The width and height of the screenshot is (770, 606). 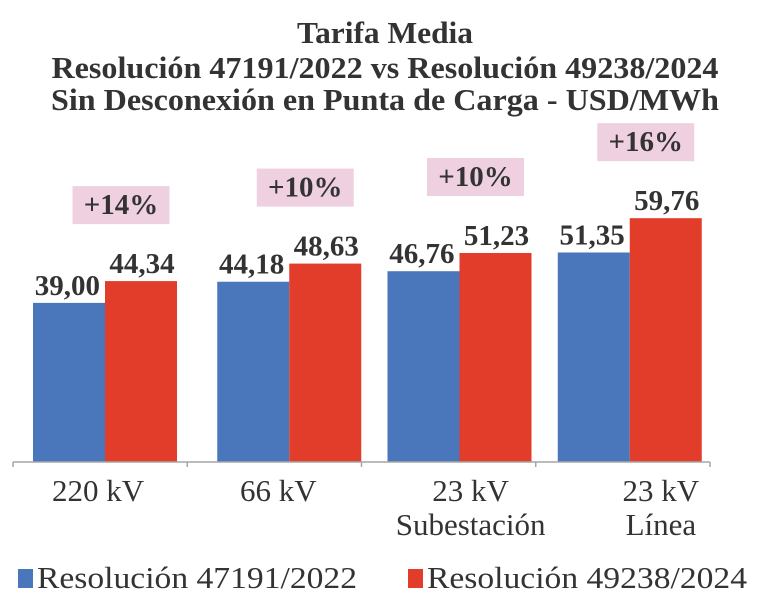 What do you see at coordinates (385, 32) in the screenshot?
I see `chart-title: Tarifa Media` at bounding box center [385, 32].